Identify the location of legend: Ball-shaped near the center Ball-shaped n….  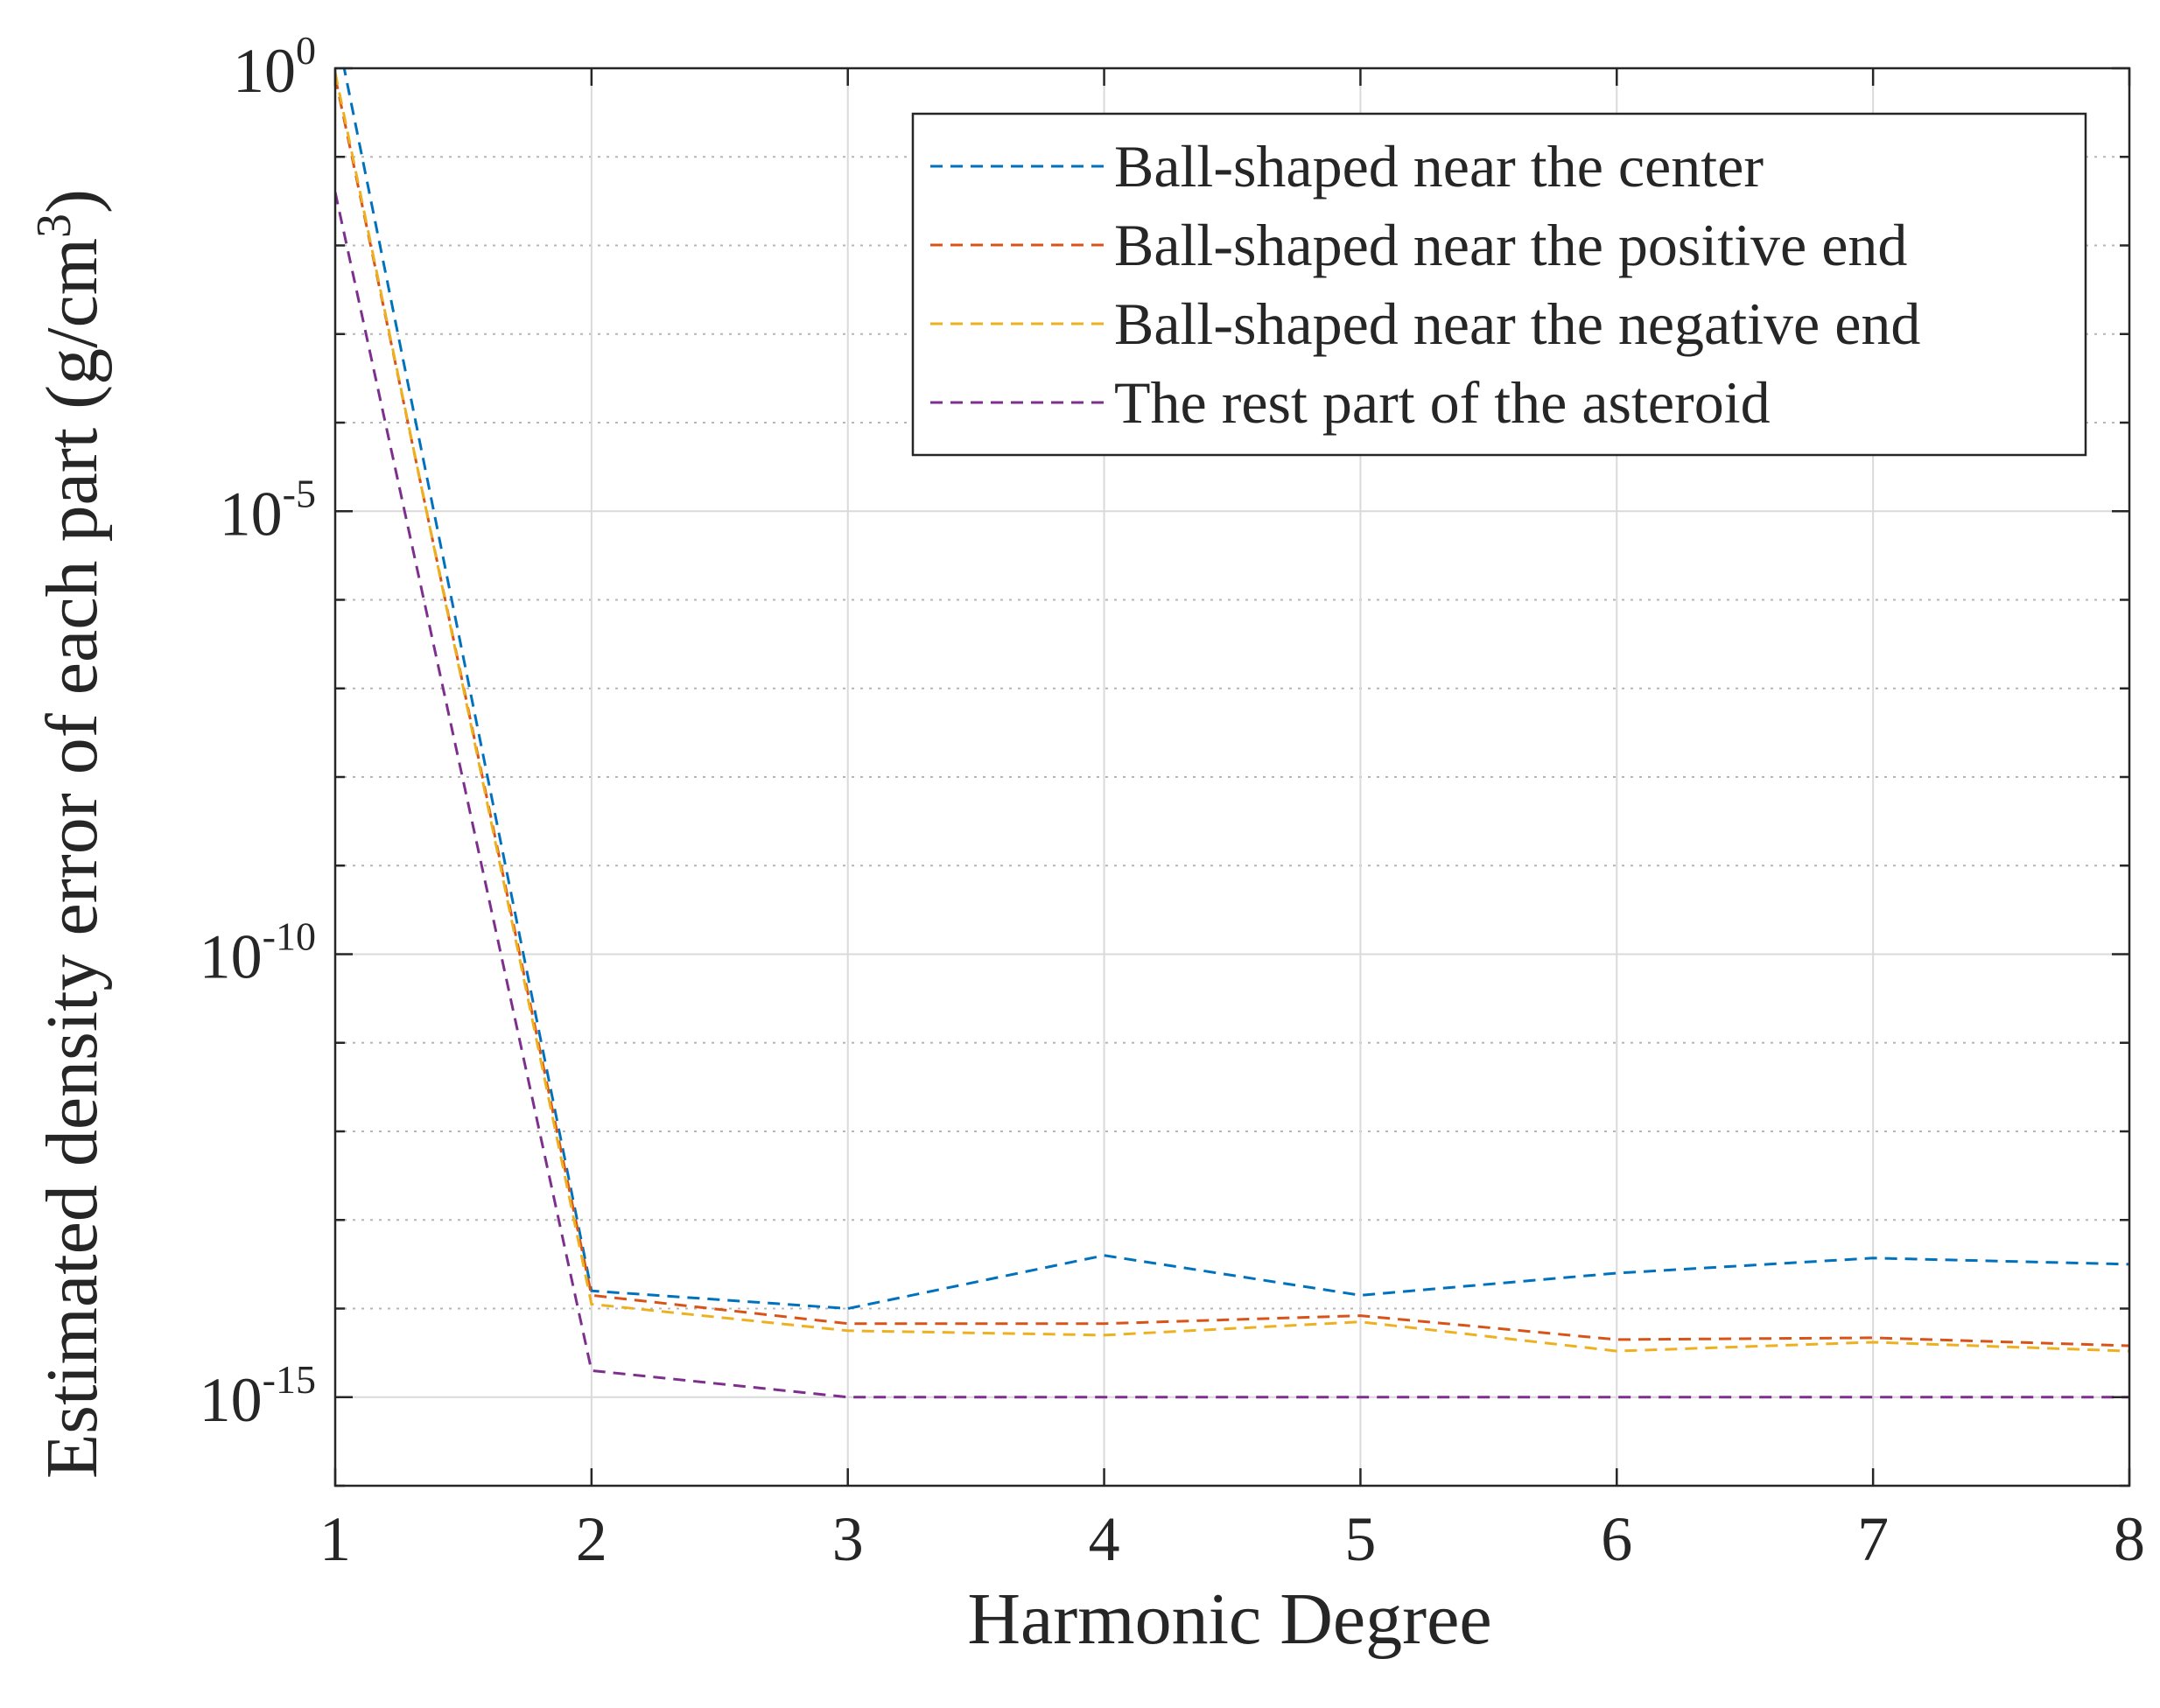
(1499, 284).